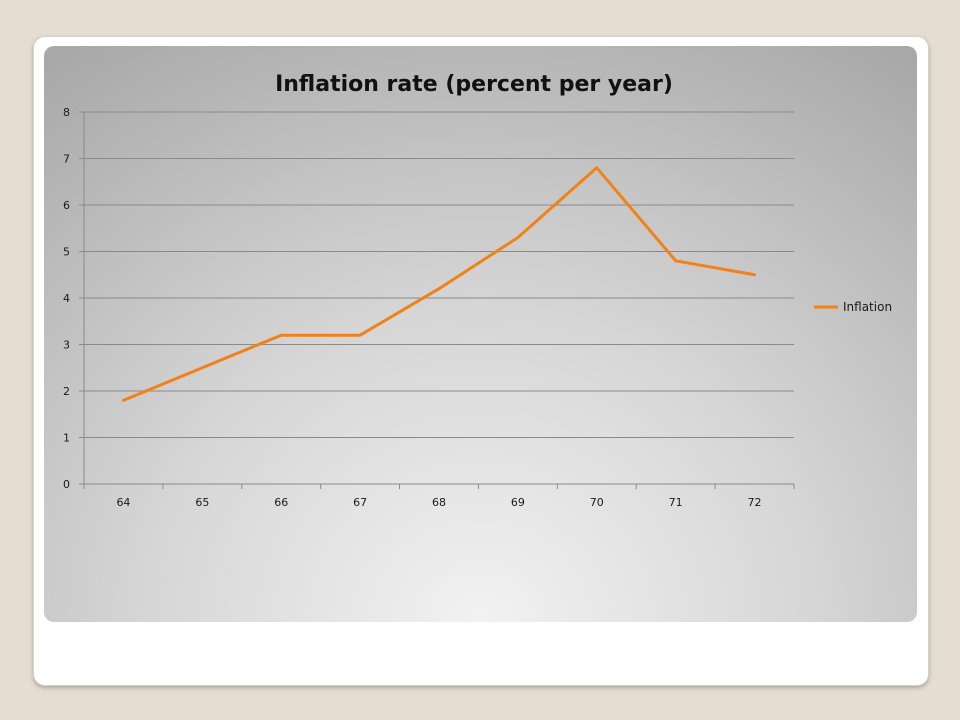 Image resolution: width=960 pixels, height=720 pixels. I want to click on y-tick-label-8: 8, so click(66, 112).